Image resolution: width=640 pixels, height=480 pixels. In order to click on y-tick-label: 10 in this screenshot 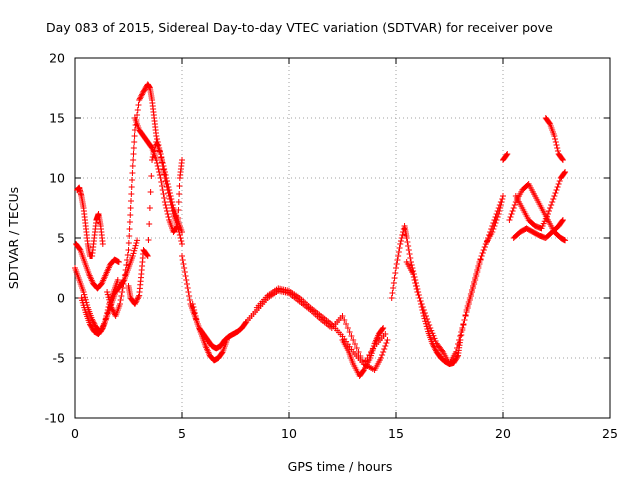, I will do `click(57, 178)`.